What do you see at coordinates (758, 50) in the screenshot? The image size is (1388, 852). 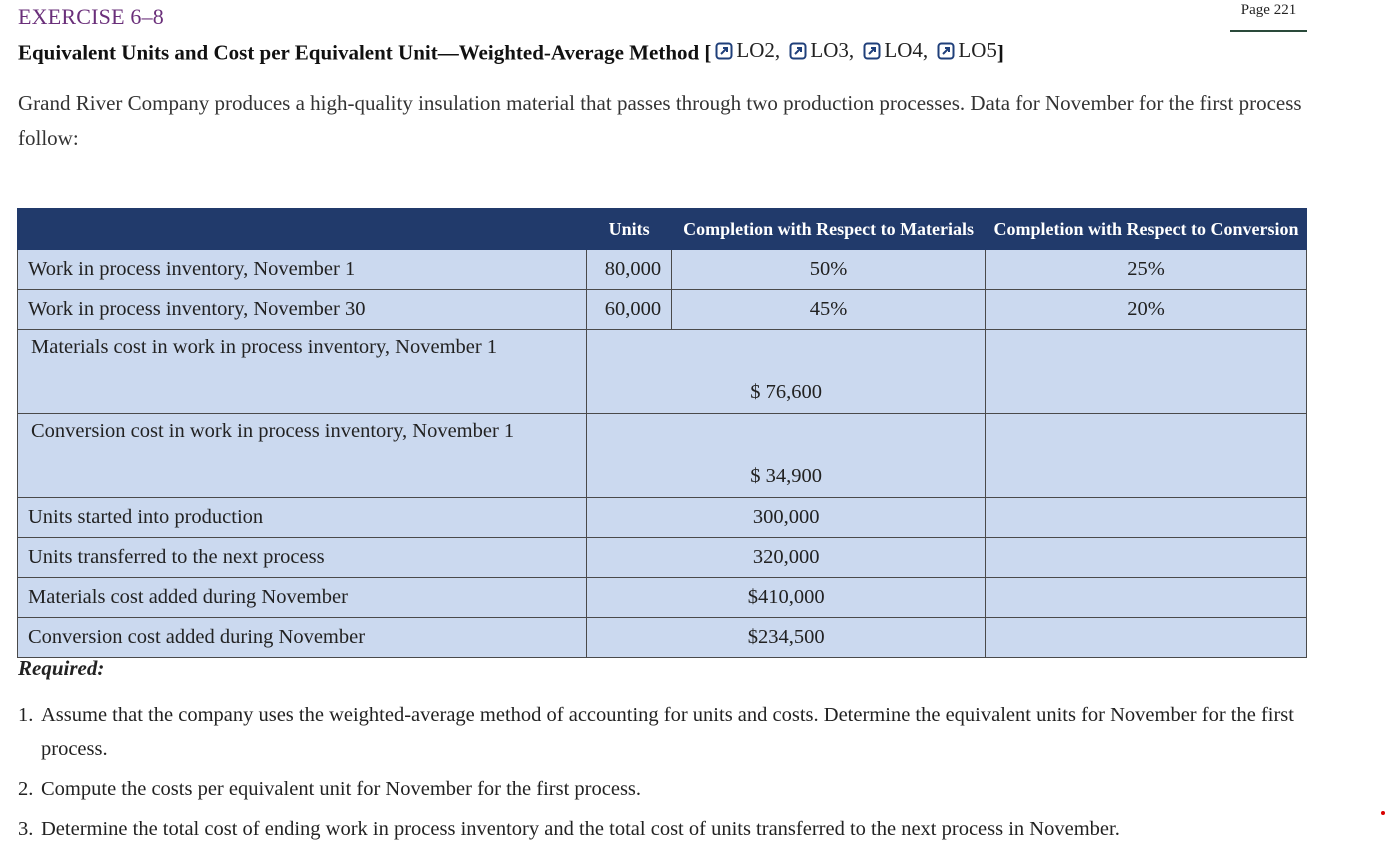 I see `lo2-label: LO2,` at bounding box center [758, 50].